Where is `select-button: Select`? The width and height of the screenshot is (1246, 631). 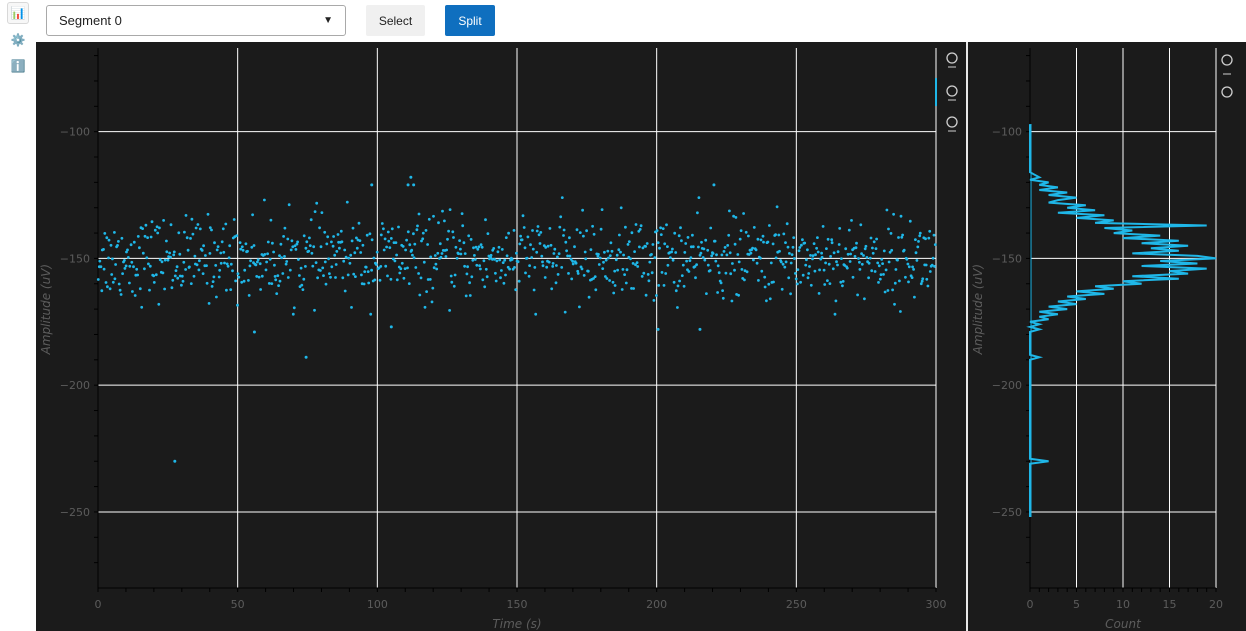 select-button: Select is located at coordinates (395, 20).